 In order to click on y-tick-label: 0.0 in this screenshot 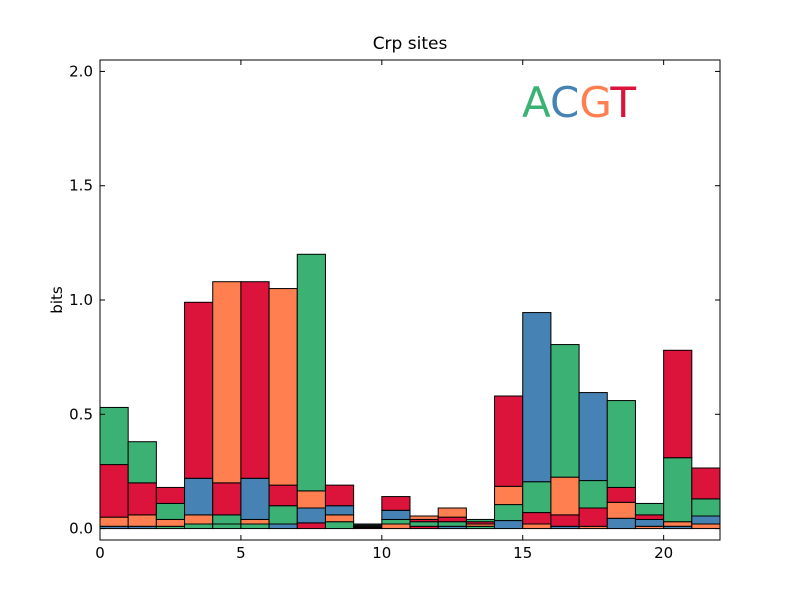, I will do `click(81, 529)`.